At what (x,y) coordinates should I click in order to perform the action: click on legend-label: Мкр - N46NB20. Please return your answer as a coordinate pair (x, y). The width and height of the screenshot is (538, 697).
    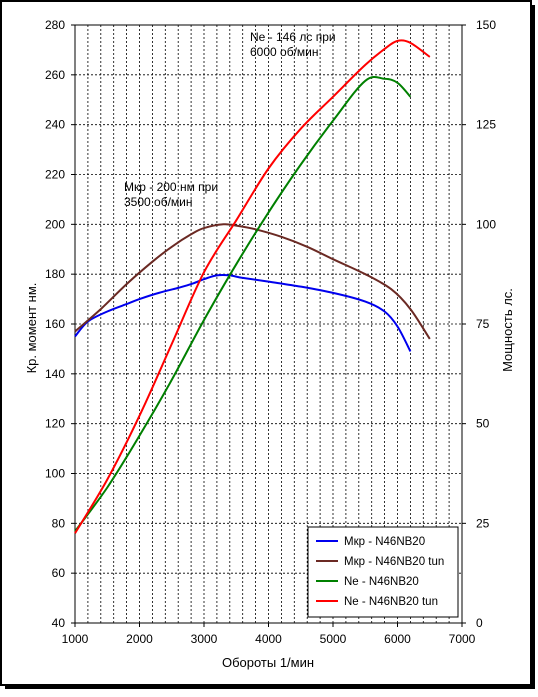
    Looking at the image, I should click on (384, 542).